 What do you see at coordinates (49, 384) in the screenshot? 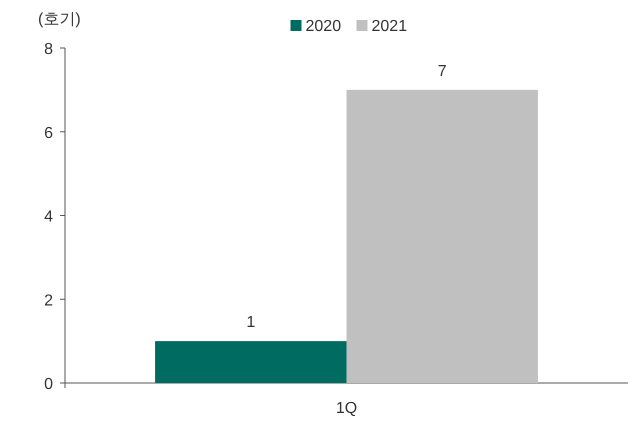
I see `y-tick-label: 0` at bounding box center [49, 384].